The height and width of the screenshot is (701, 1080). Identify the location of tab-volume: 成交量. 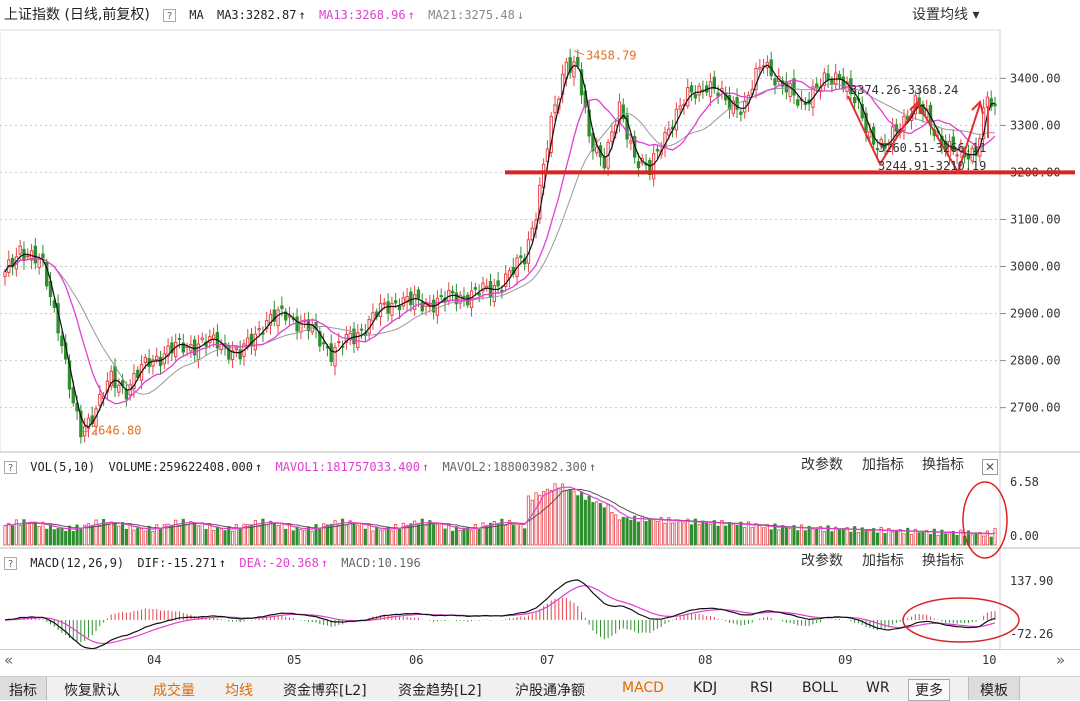
(174, 691).